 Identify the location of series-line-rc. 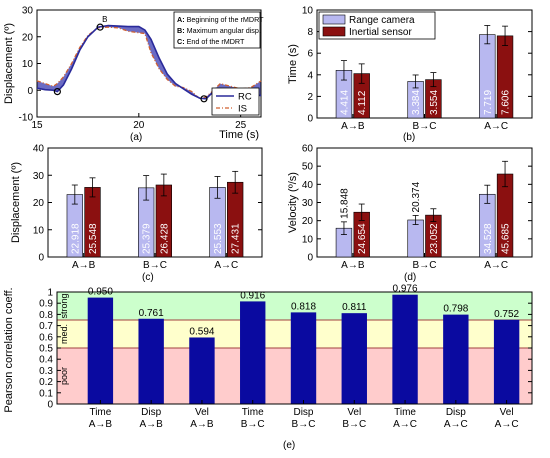
(149, 62).